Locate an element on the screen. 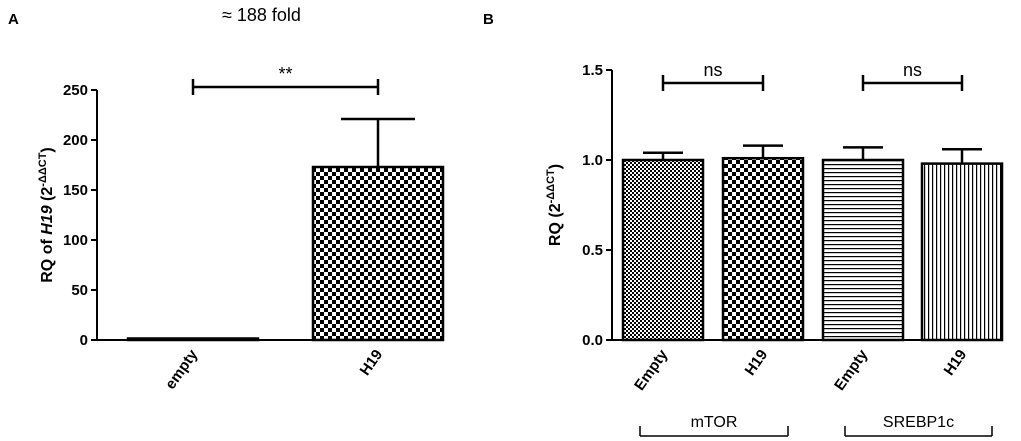 The image size is (1021, 441). y-tick-label: 200 is located at coordinates (75, 140).